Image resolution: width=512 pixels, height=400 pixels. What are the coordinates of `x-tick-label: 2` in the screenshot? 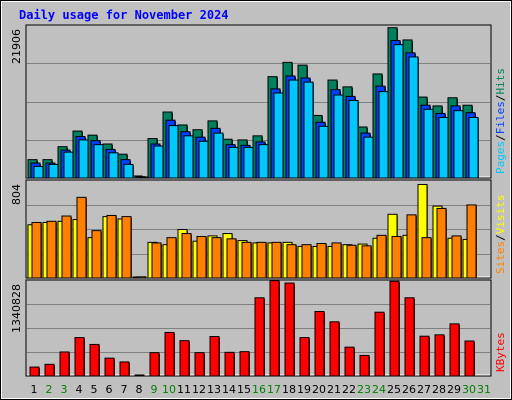 It's located at (49, 389).